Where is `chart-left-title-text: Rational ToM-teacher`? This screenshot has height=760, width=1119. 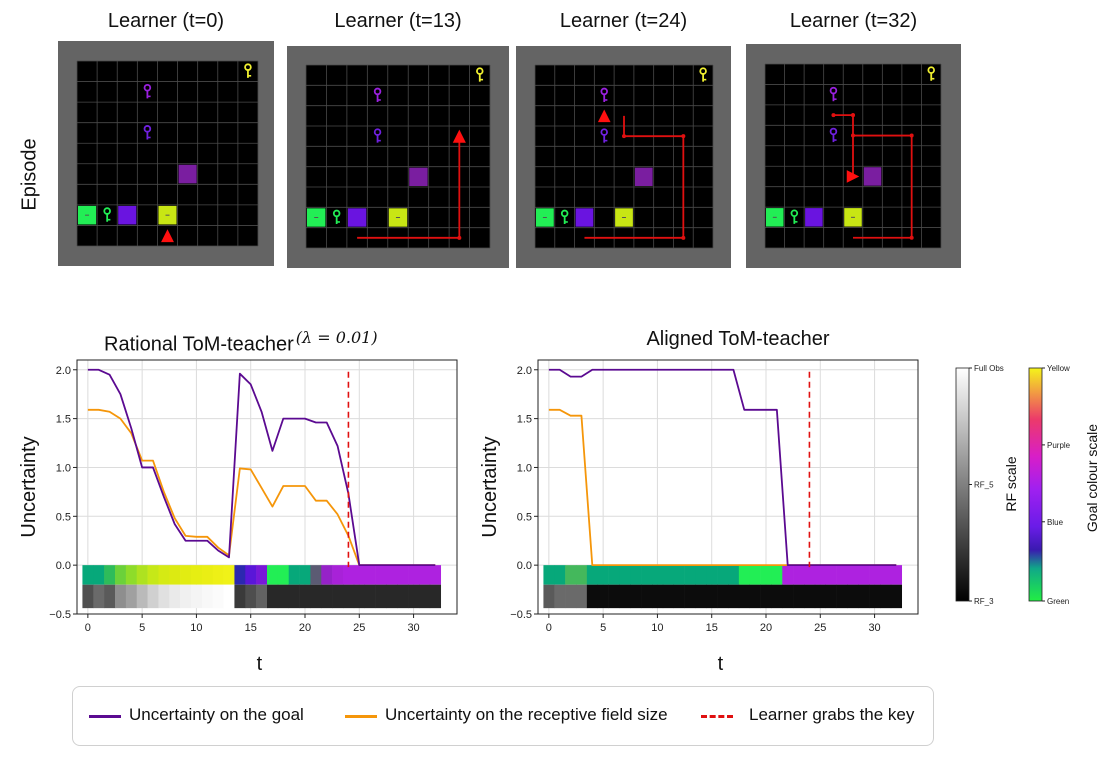 chart-left-title-text: Rational ToM-teacher is located at coordinates (199, 344).